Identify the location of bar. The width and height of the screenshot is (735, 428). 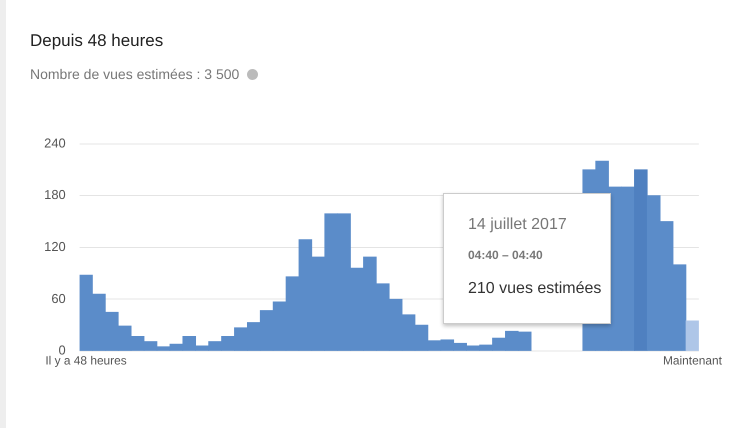
(692, 335).